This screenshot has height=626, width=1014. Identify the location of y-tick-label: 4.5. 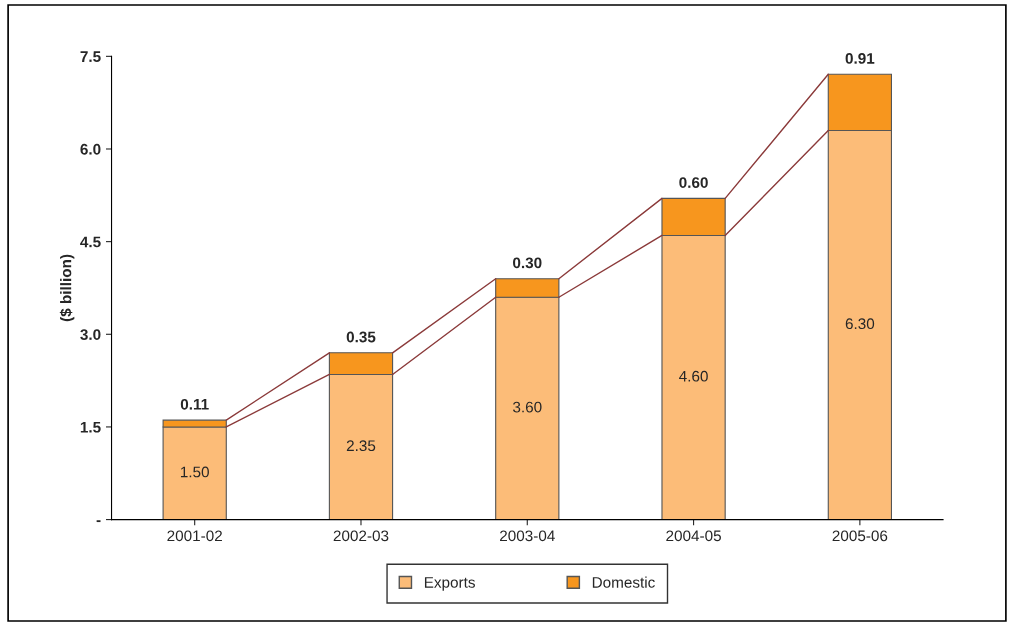
(90, 242).